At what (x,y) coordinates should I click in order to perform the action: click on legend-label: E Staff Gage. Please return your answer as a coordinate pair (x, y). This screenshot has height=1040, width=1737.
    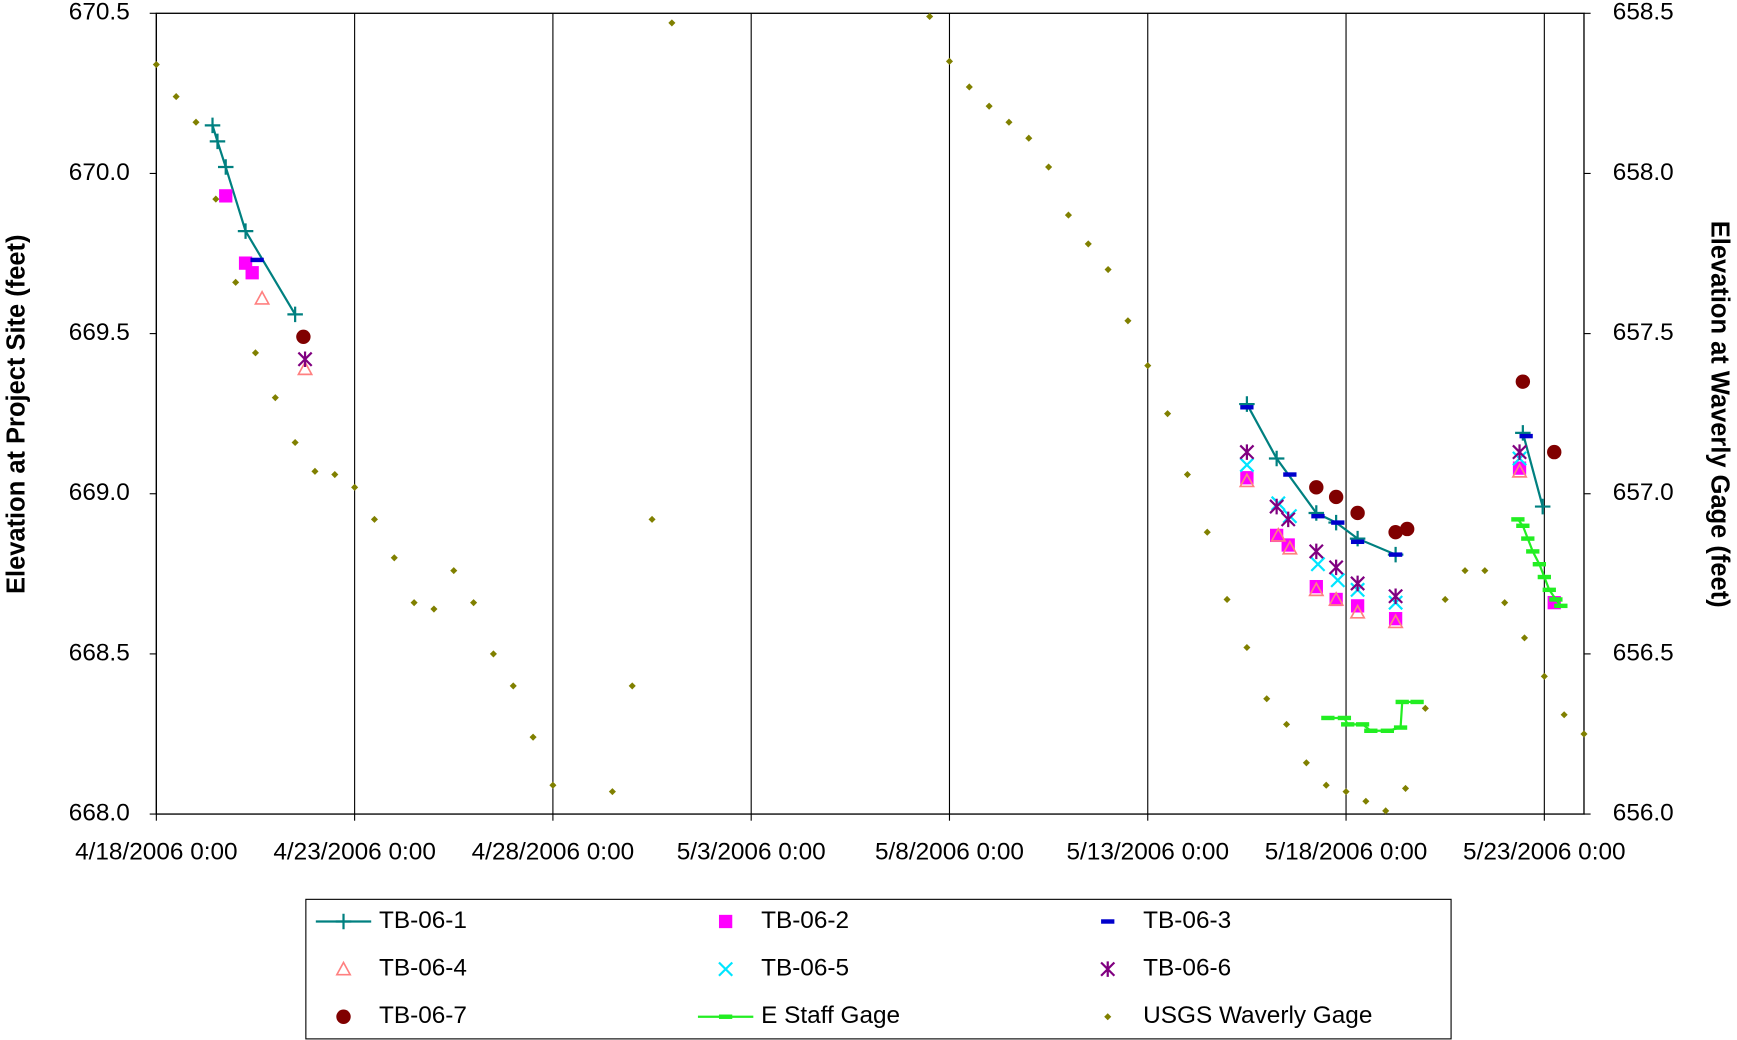
    Looking at the image, I should click on (830, 1015).